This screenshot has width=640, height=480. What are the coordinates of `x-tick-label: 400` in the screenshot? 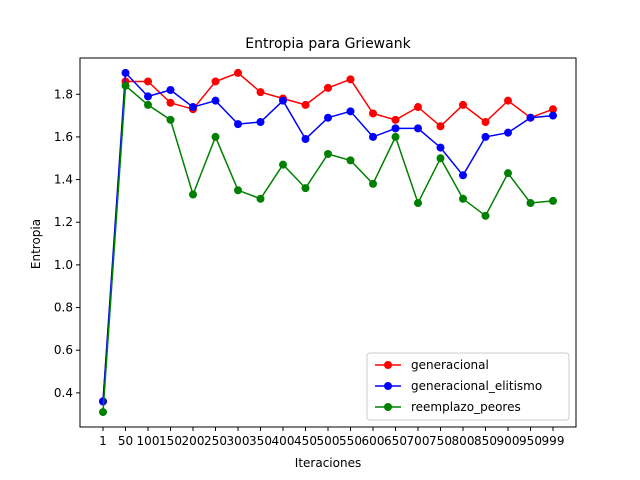 It's located at (283, 441).